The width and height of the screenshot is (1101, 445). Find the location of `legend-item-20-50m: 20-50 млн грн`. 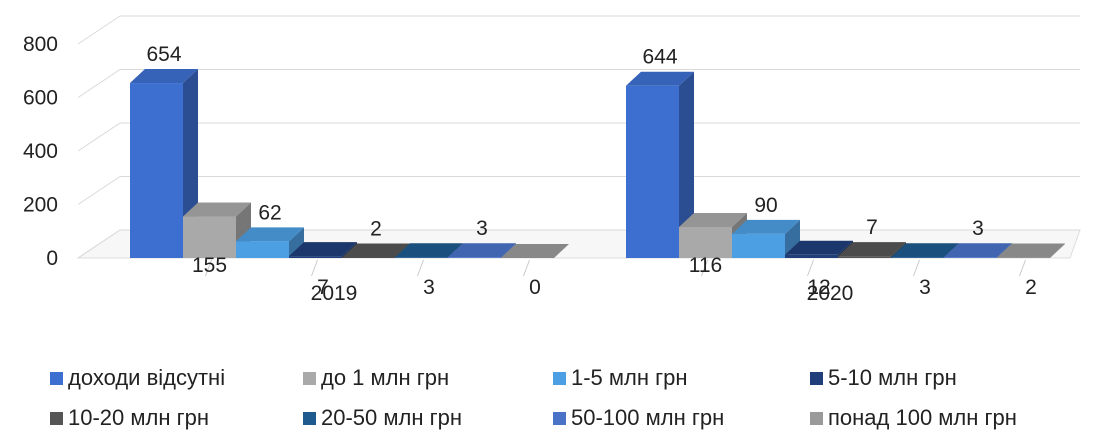

legend-item-20-50m: 20-50 млн грн is located at coordinates (382, 418).